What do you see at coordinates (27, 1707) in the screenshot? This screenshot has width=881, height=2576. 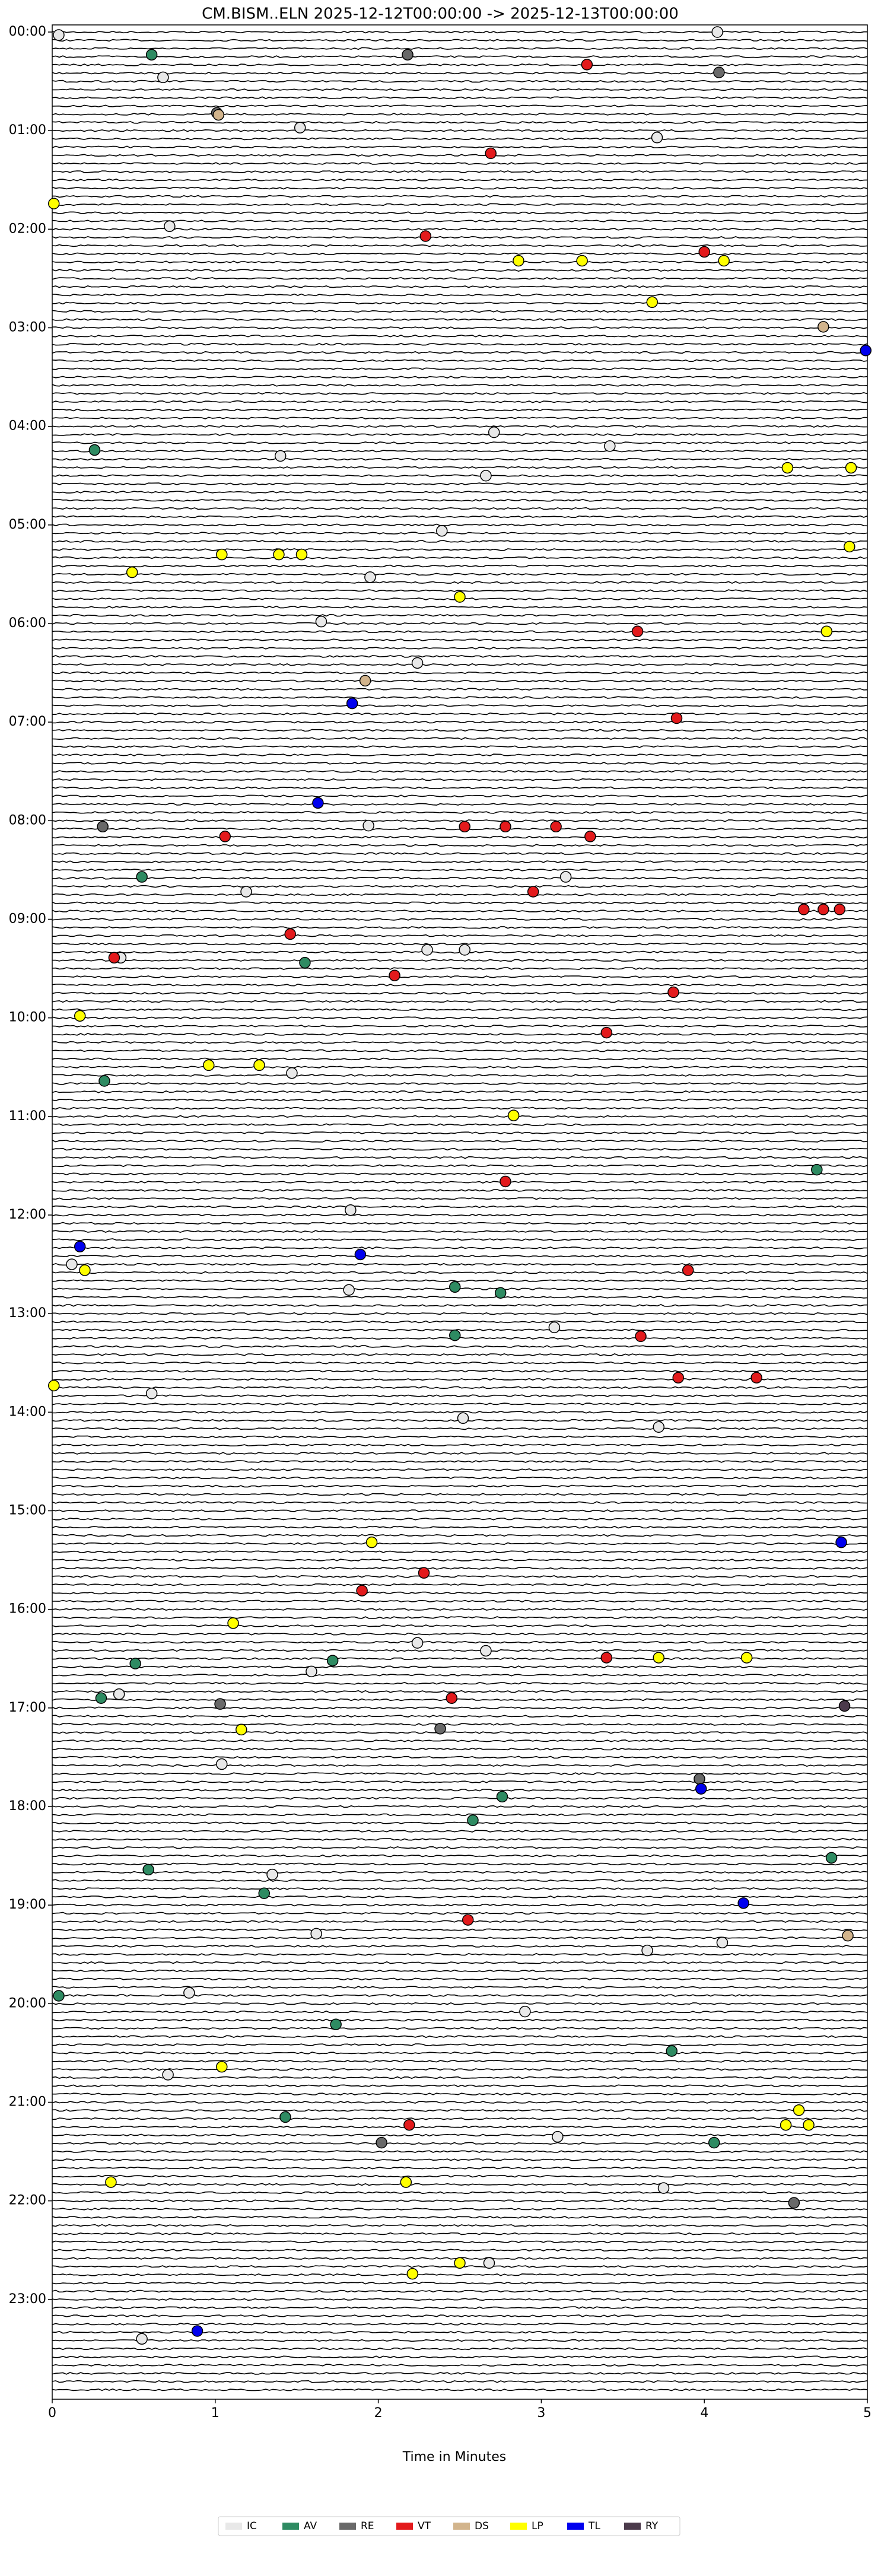 I see `y-tick-label: 17:00` at bounding box center [27, 1707].